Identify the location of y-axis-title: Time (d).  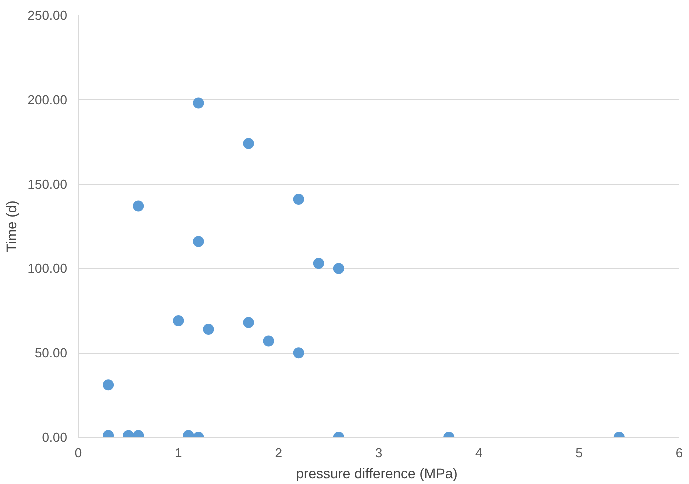
(12, 226).